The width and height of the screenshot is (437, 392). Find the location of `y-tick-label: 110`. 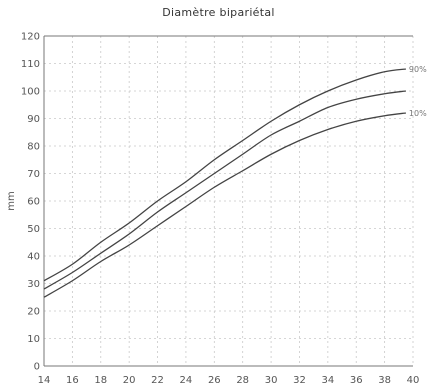

y-tick-label: 110 is located at coordinates (30, 64).